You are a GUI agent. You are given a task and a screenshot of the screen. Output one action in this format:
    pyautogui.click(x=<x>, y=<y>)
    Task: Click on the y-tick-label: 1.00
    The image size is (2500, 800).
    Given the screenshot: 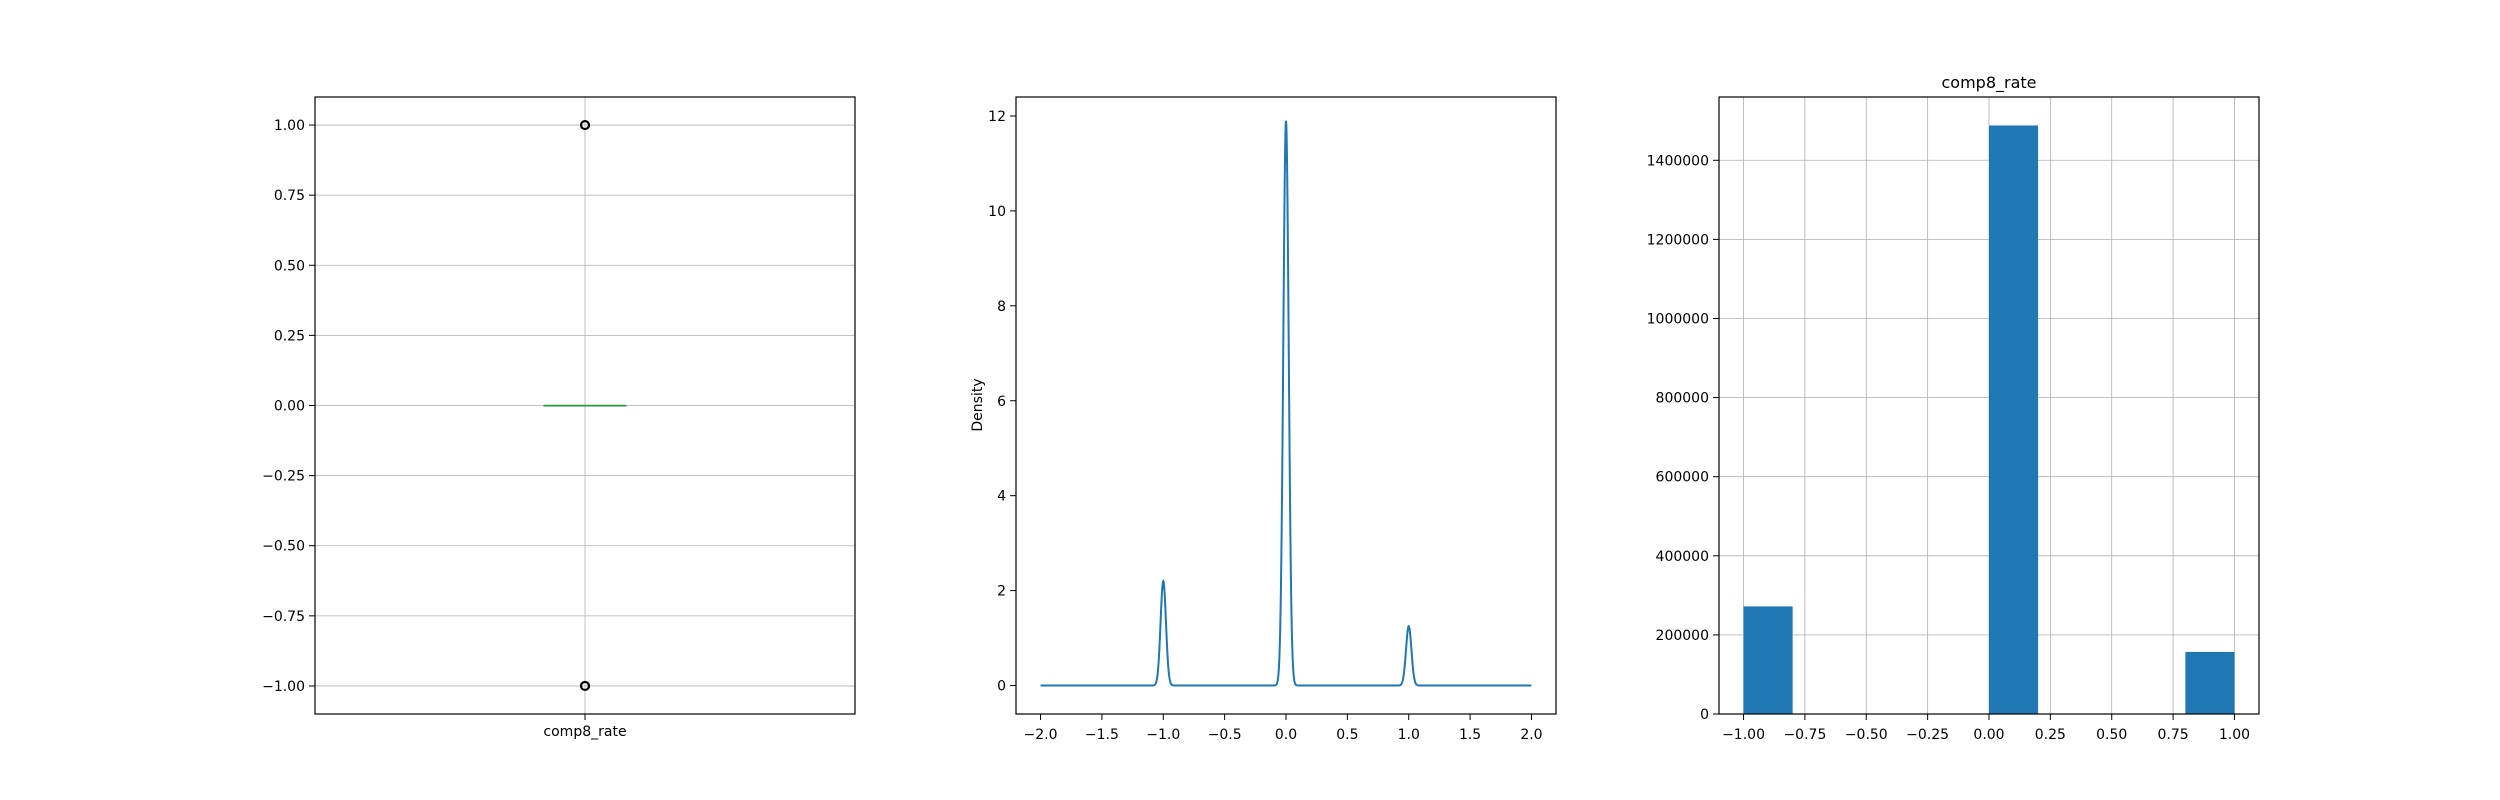 What is the action you would take?
    pyautogui.click(x=289, y=126)
    